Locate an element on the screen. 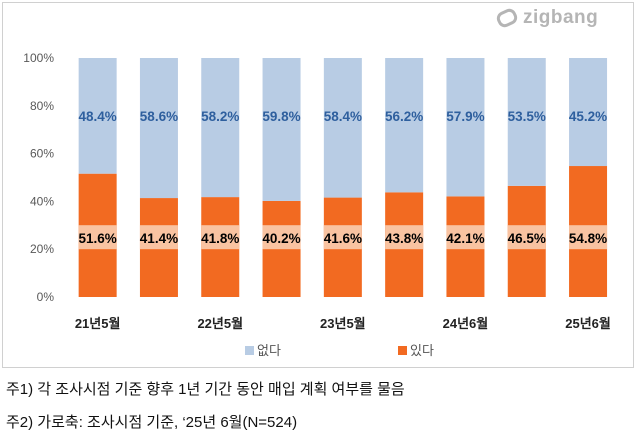 The height and width of the screenshot is (438, 640). data-label-yes: 43.8% is located at coordinates (404, 238).